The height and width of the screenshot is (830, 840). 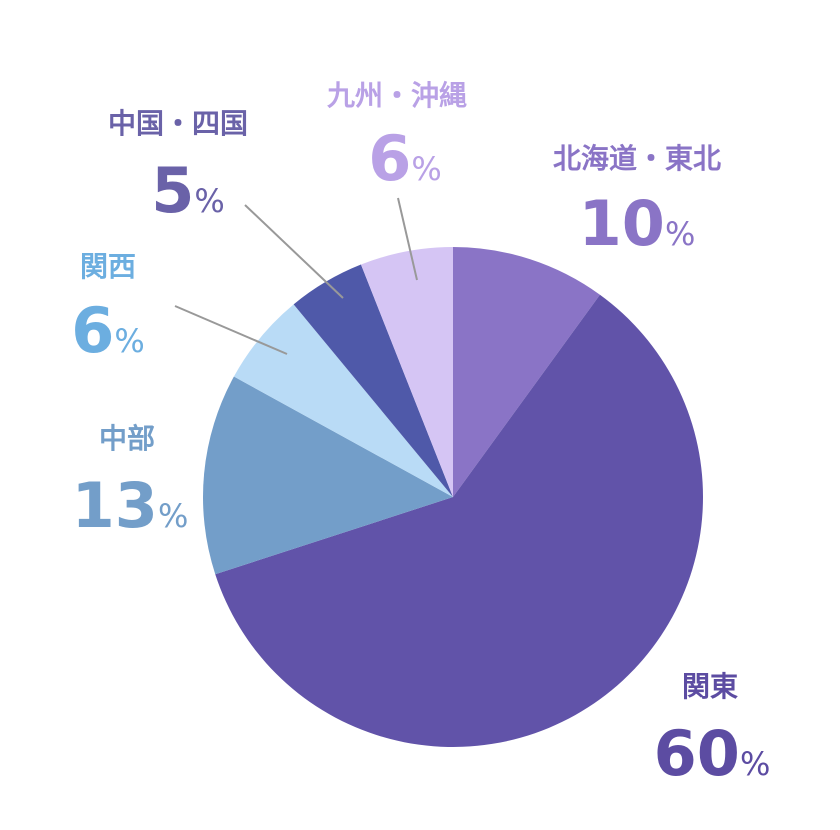 What do you see at coordinates (710, 686) in the screenshot?
I see `slice-label: 関東` at bounding box center [710, 686].